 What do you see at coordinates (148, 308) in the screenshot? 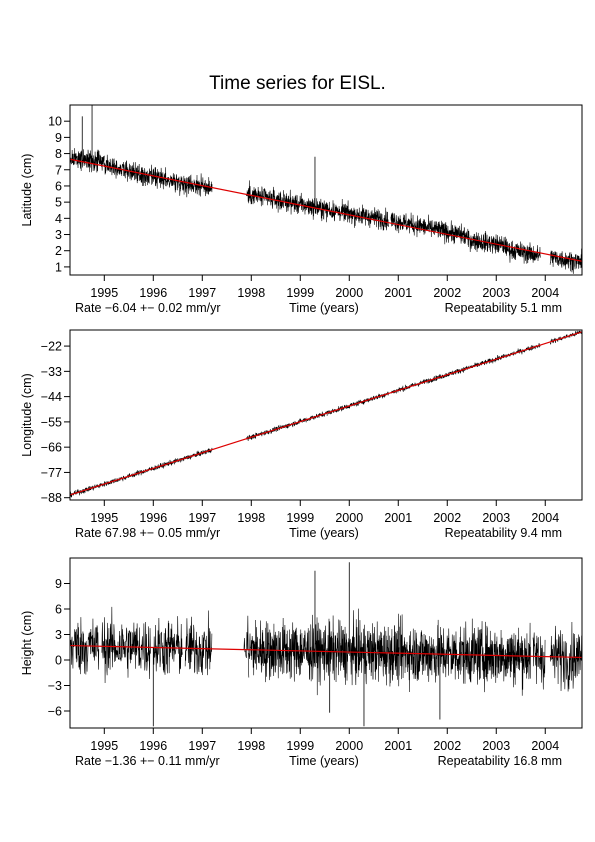
I see `rate-text: Rate −6.04 +− 0.02 mm/yr` at bounding box center [148, 308].